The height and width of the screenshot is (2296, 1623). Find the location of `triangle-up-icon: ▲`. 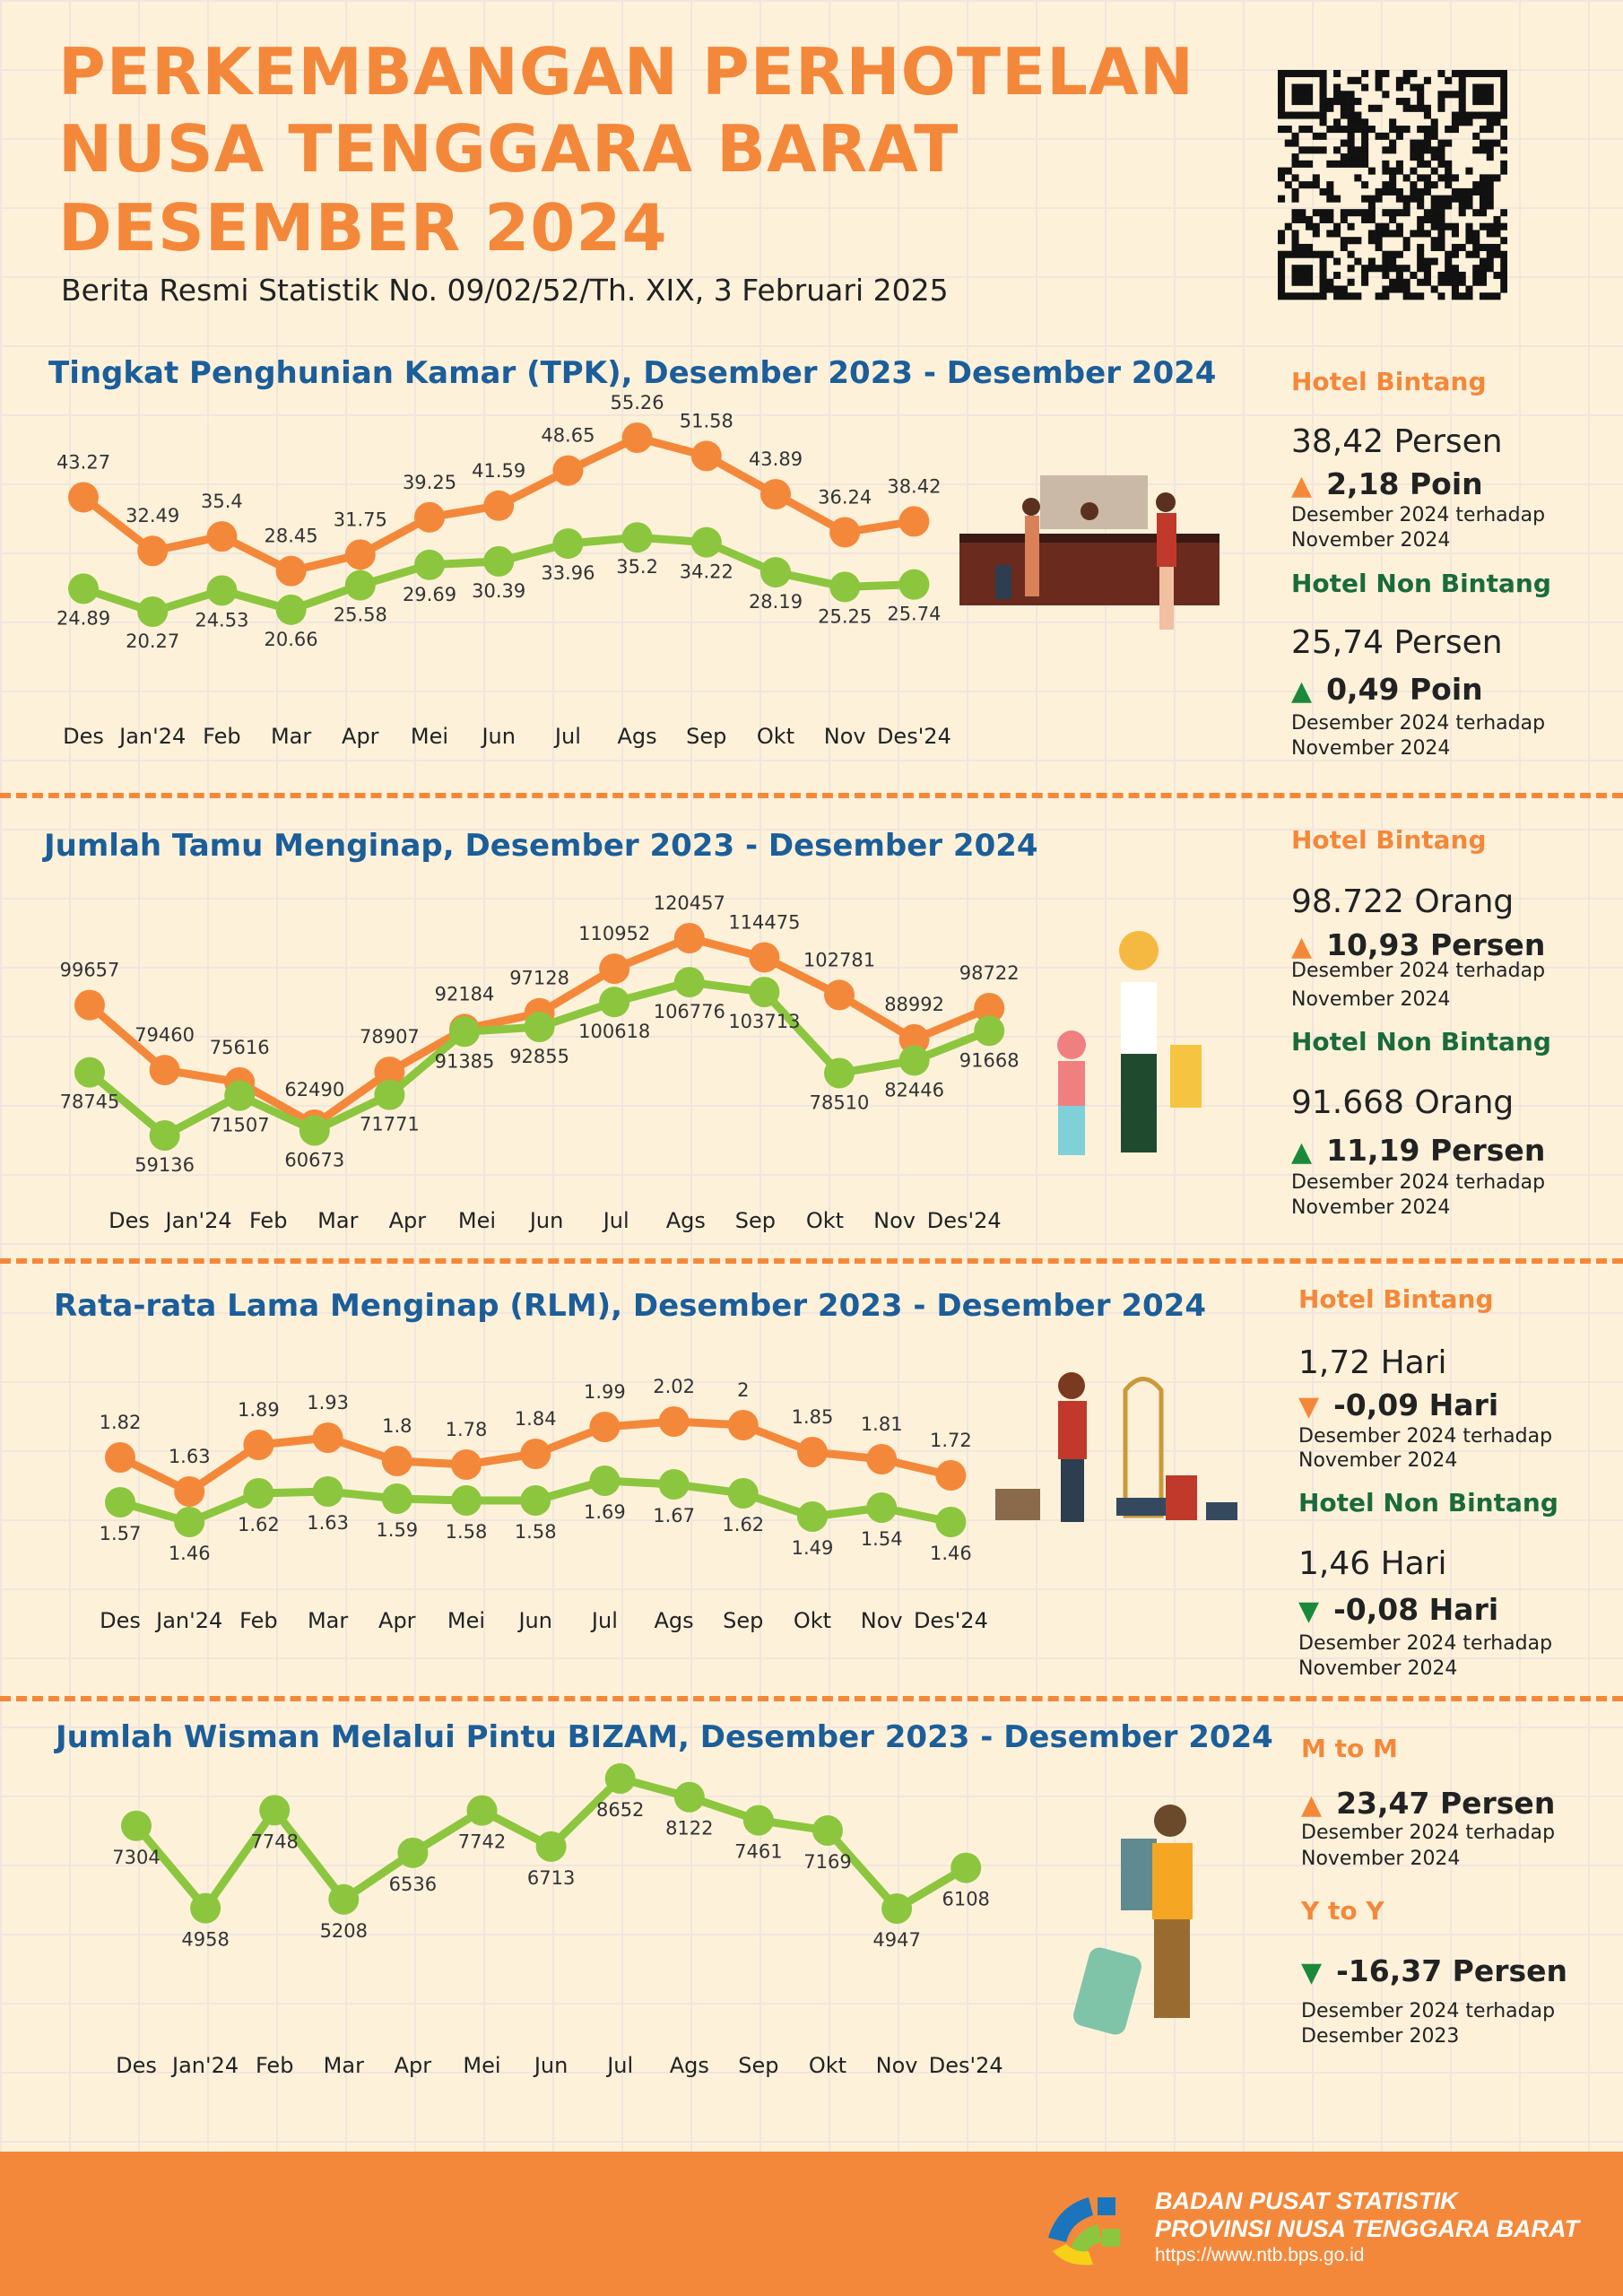

triangle-up-icon: ▲ is located at coordinates (1302, 946).